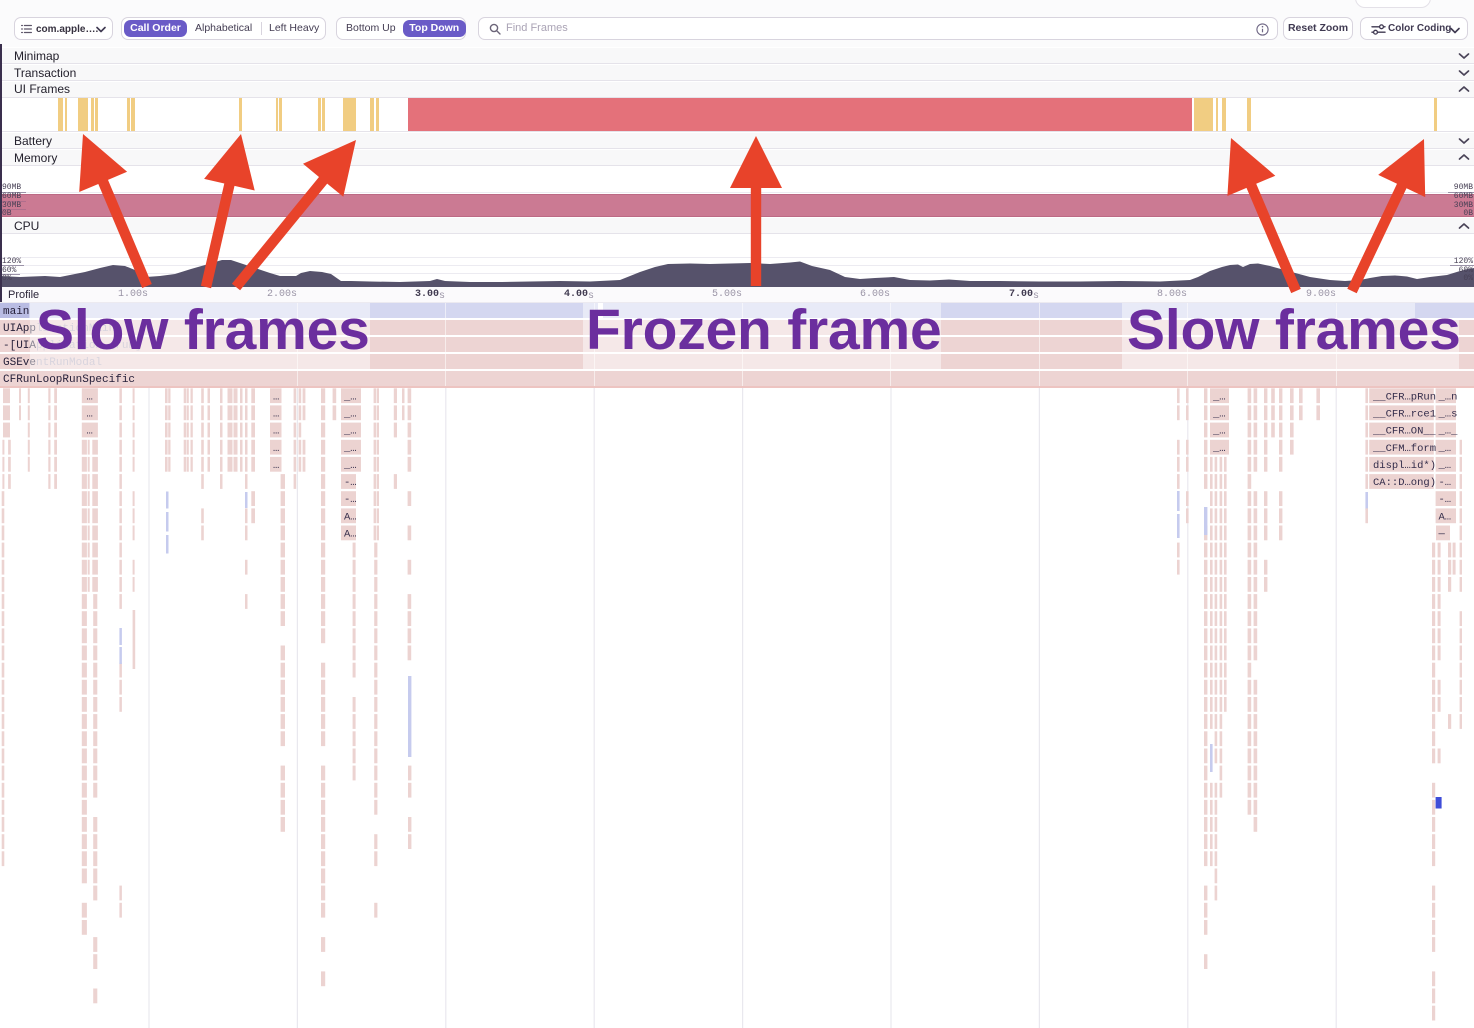 The image size is (1474, 1028). What do you see at coordinates (1404, 432) in the screenshot?
I see `svg-text: __CFR…ON__` at bounding box center [1404, 432].